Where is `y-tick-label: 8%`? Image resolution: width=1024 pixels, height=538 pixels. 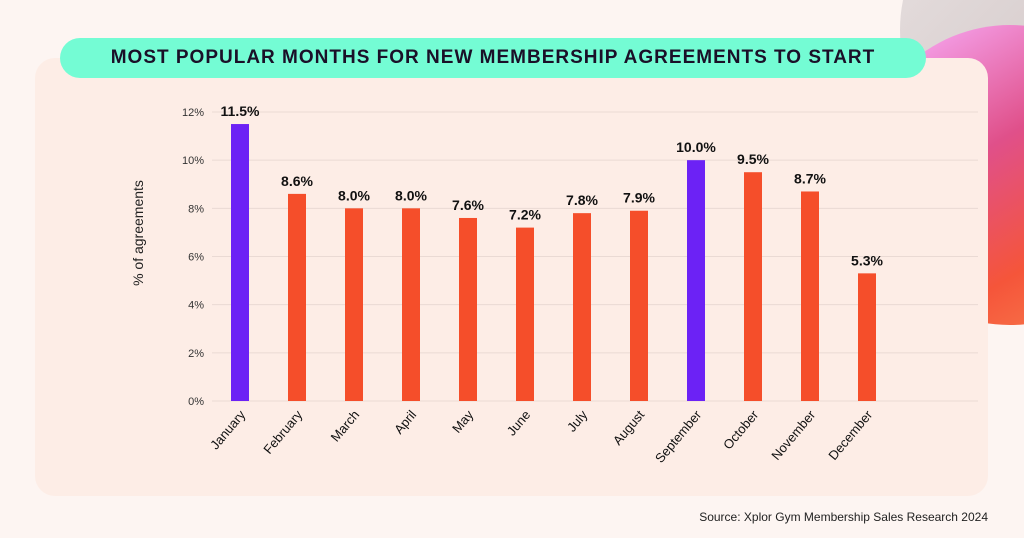
y-tick-label: 8% is located at coordinates (196, 209).